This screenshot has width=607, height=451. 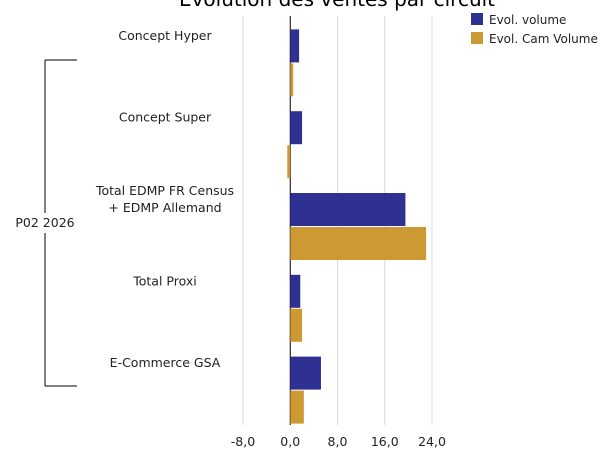 What do you see at coordinates (243, 441) in the screenshot?
I see `x-tick-label: -8,0` at bounding box center [243, 441].